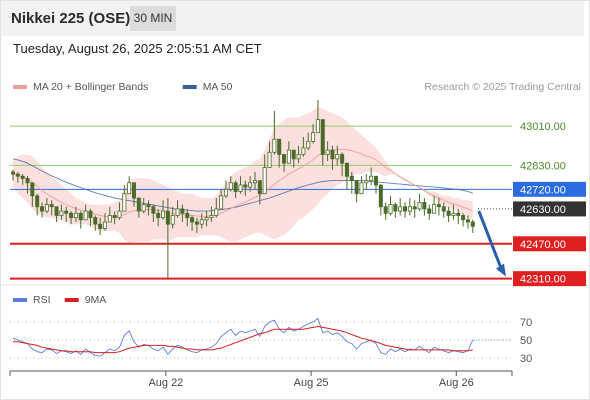 The image size is (590, 400). Describe the element at coordinates (526, 323) in the screenshot. I see `rsi-tick-label: 70` at that location.